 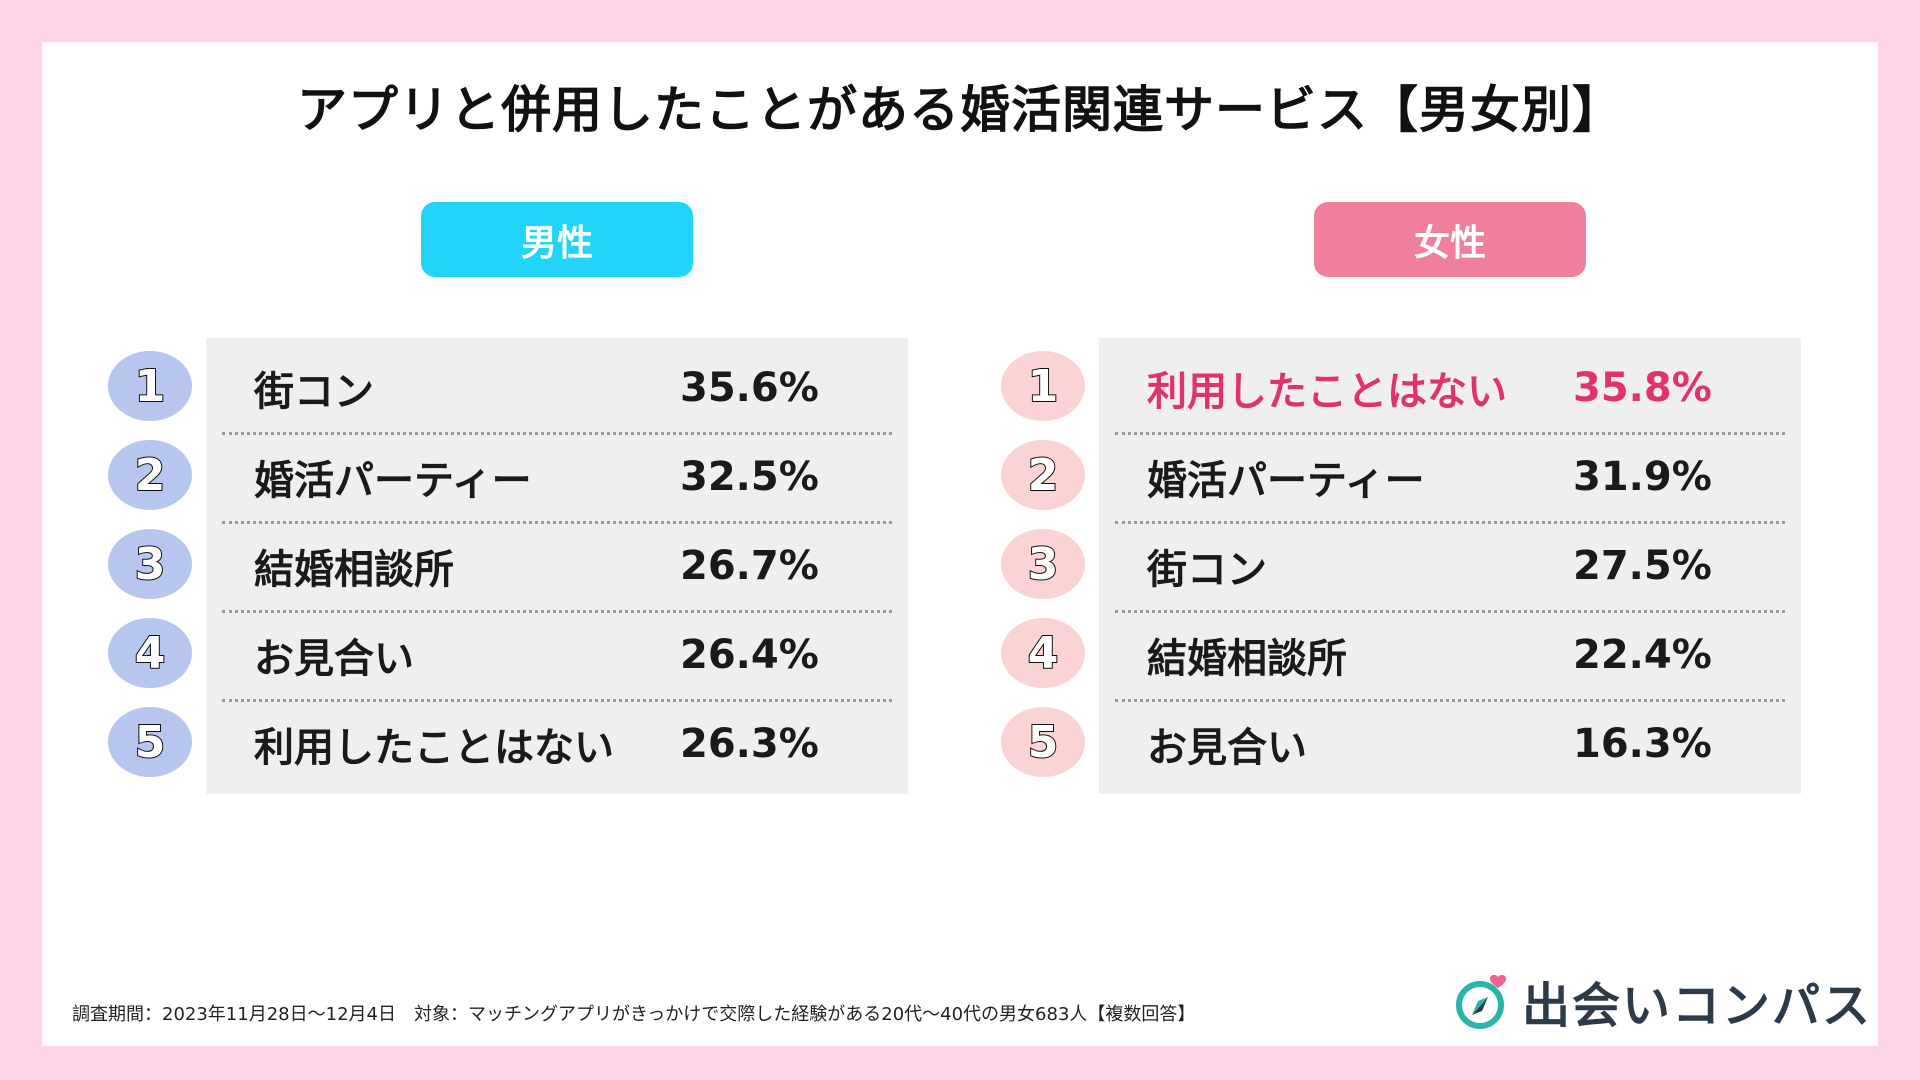 I want to click on compass-heart-icon, so click(x=1482, y=1001).